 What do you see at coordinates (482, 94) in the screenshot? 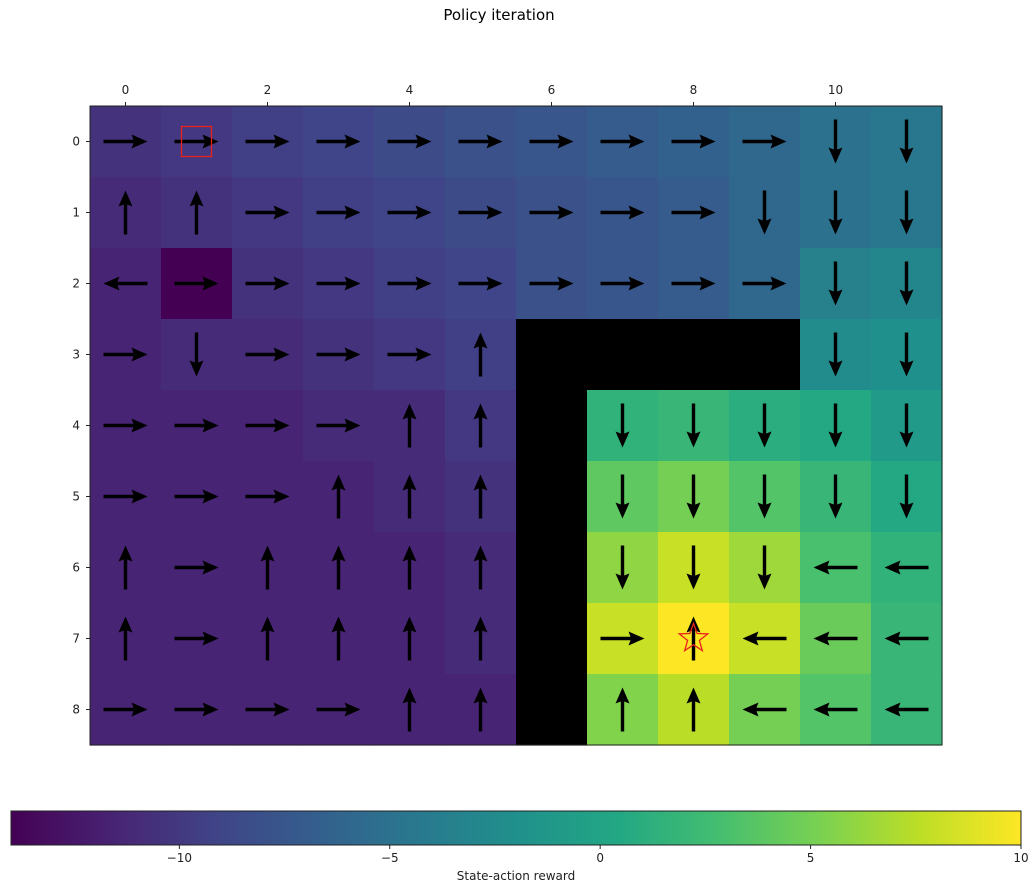
I see `x-axis-ticks: 0 2 4 6 8 10` at bounding box center [482, 94].